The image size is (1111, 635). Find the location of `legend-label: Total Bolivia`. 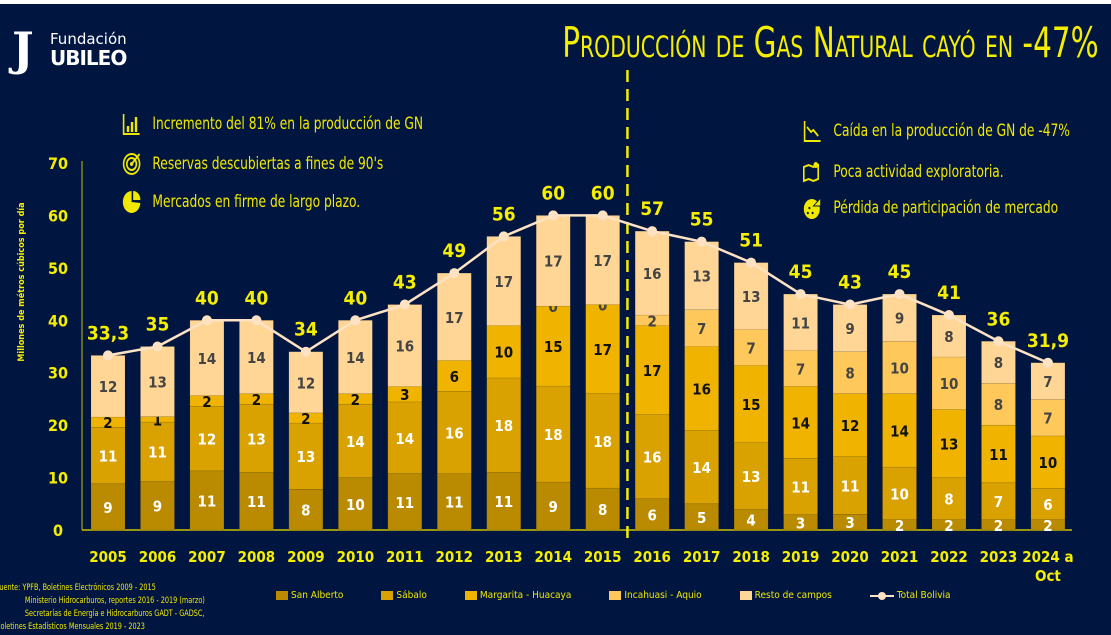

legend-label: Total Bolivia is located at coordinates (923, 595).